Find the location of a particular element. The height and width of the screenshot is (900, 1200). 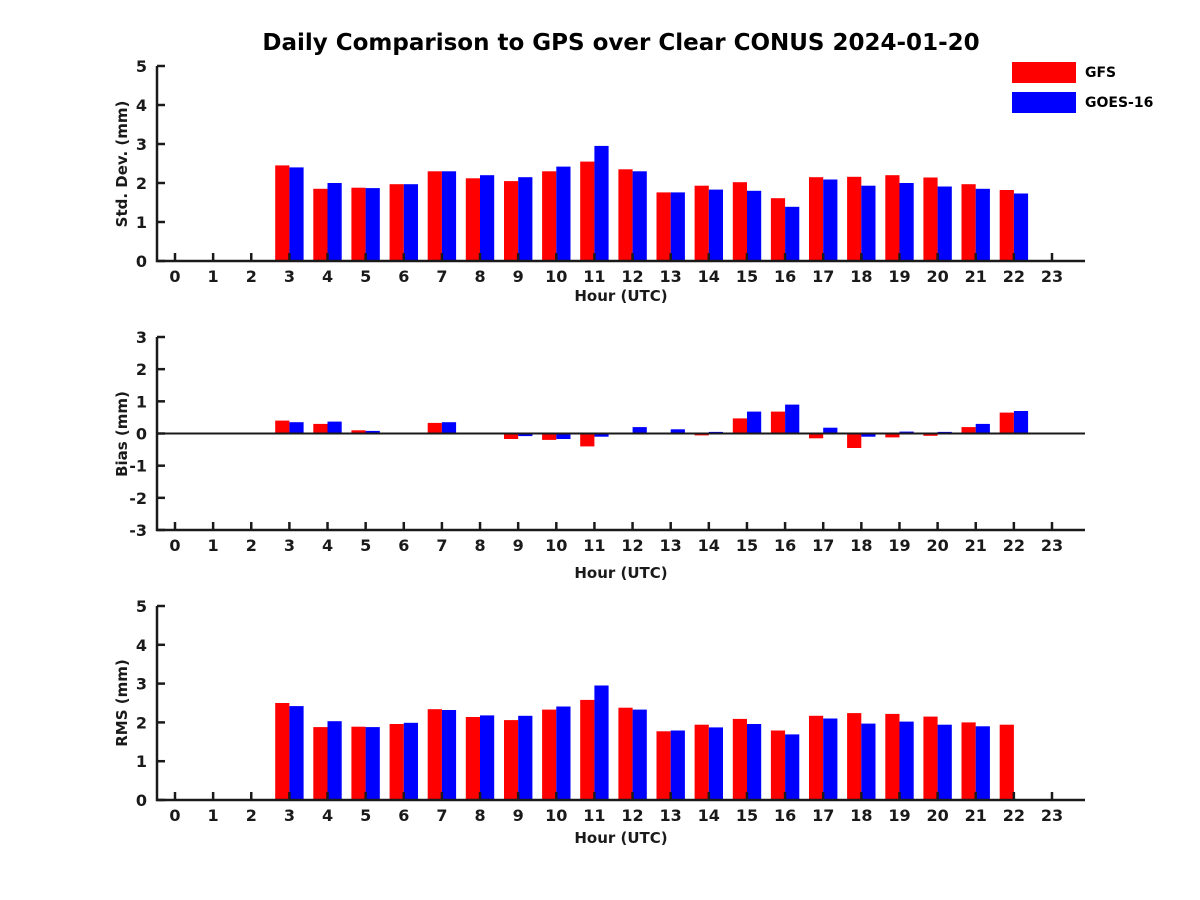

y-tick-label: -3 is located at coordinates (138, 530).